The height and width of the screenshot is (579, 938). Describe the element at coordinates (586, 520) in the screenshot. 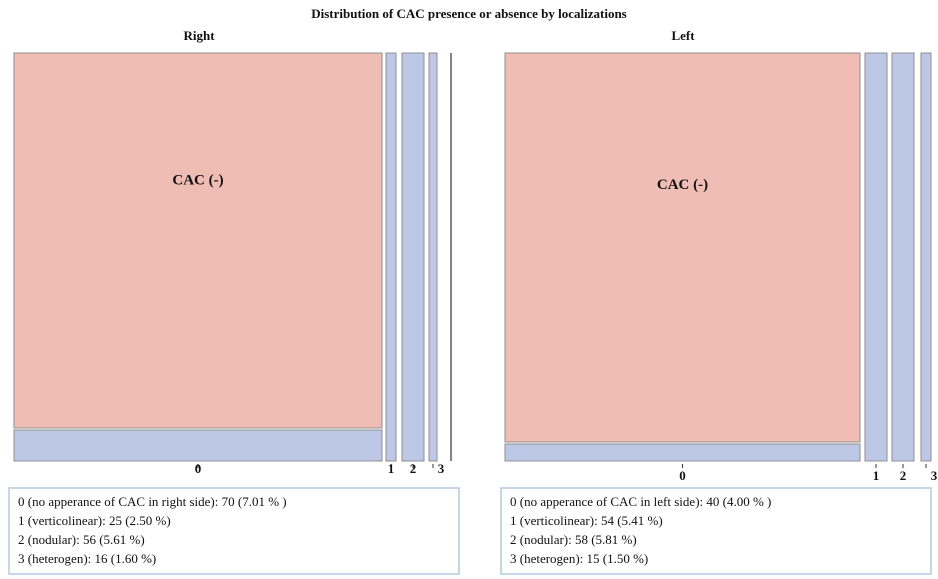

I see `legend-item-1: 1 (verticolinear): 54 (5.41 %)` at that location.